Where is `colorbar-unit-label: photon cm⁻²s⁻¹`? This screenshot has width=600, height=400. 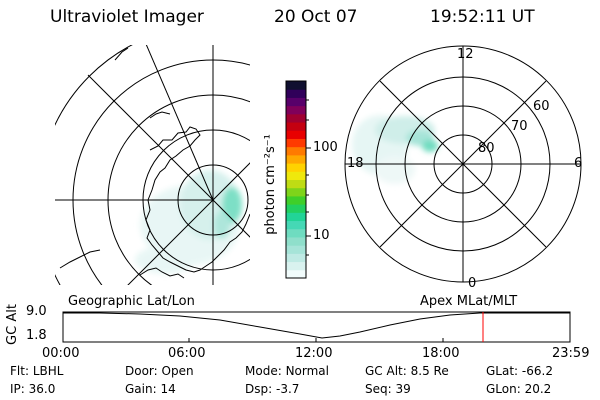 colorbar-unit-label: photon cm⁻²s⁻¹ is located at coordinates (270, 184).